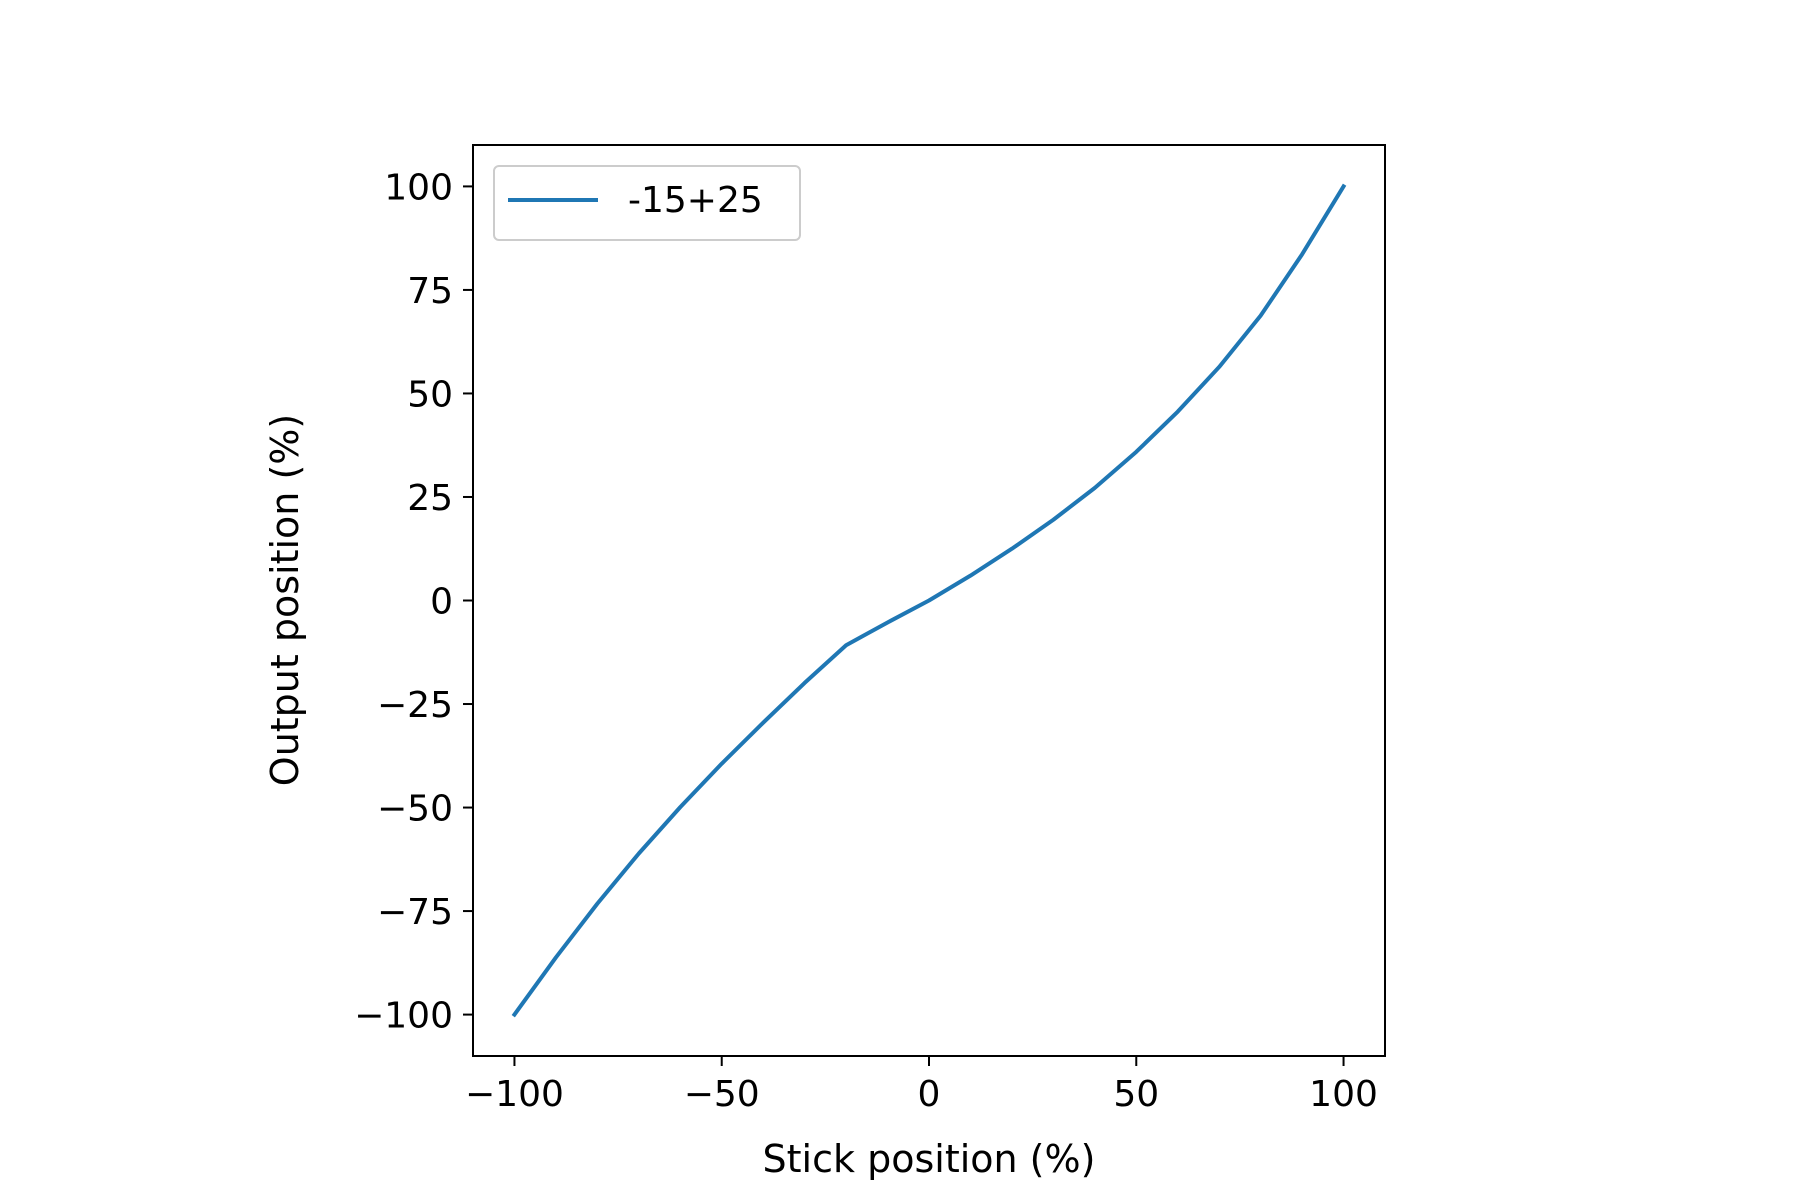 This screenshot has height=1200, width=1800. Describe the element at coordinates (415, 912) in the screenshot. I see `y-tick-label: −75` at that location.